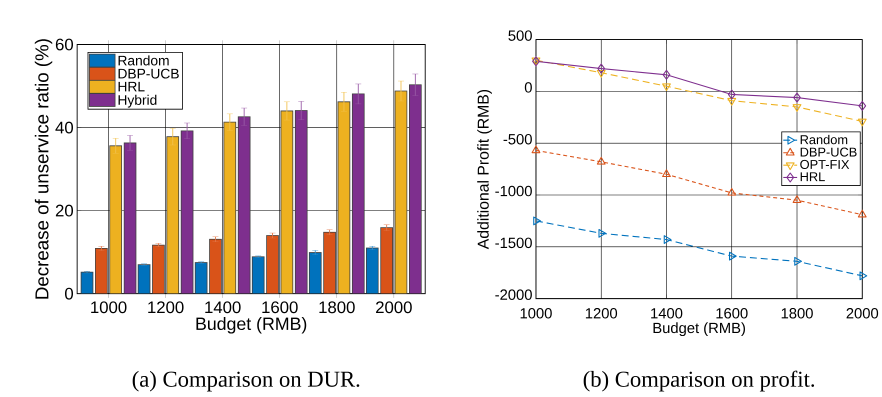  I want to click on text: (a) Comparison on DUR., so click(246, 381).